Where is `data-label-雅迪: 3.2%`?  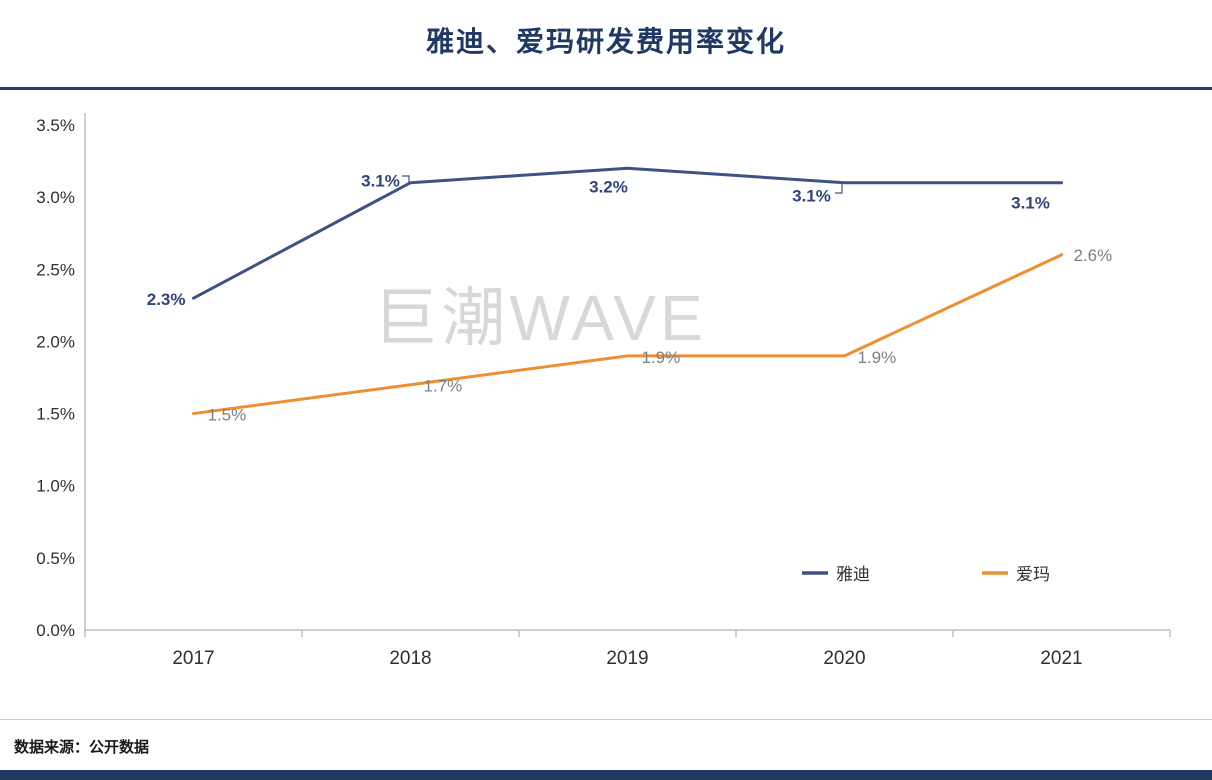 data-label-雅迪: 3.2% is located at coordinates (608, 186).